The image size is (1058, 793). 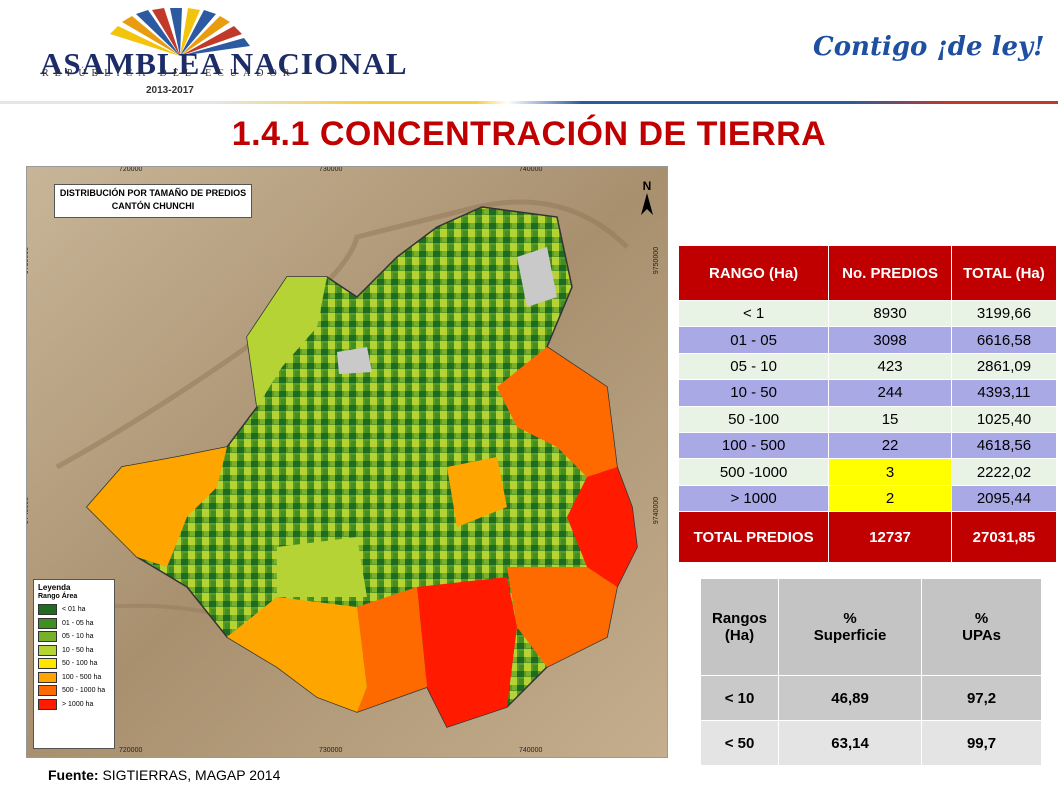 I want to click on table-row: 50 -100 15 1025,40, so click(x=867, y=419).